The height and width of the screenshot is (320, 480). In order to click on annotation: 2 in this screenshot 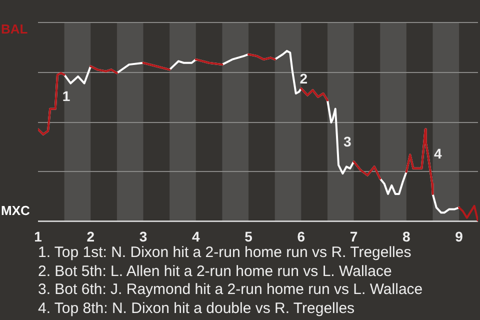, I will do `click(304, 78)`.